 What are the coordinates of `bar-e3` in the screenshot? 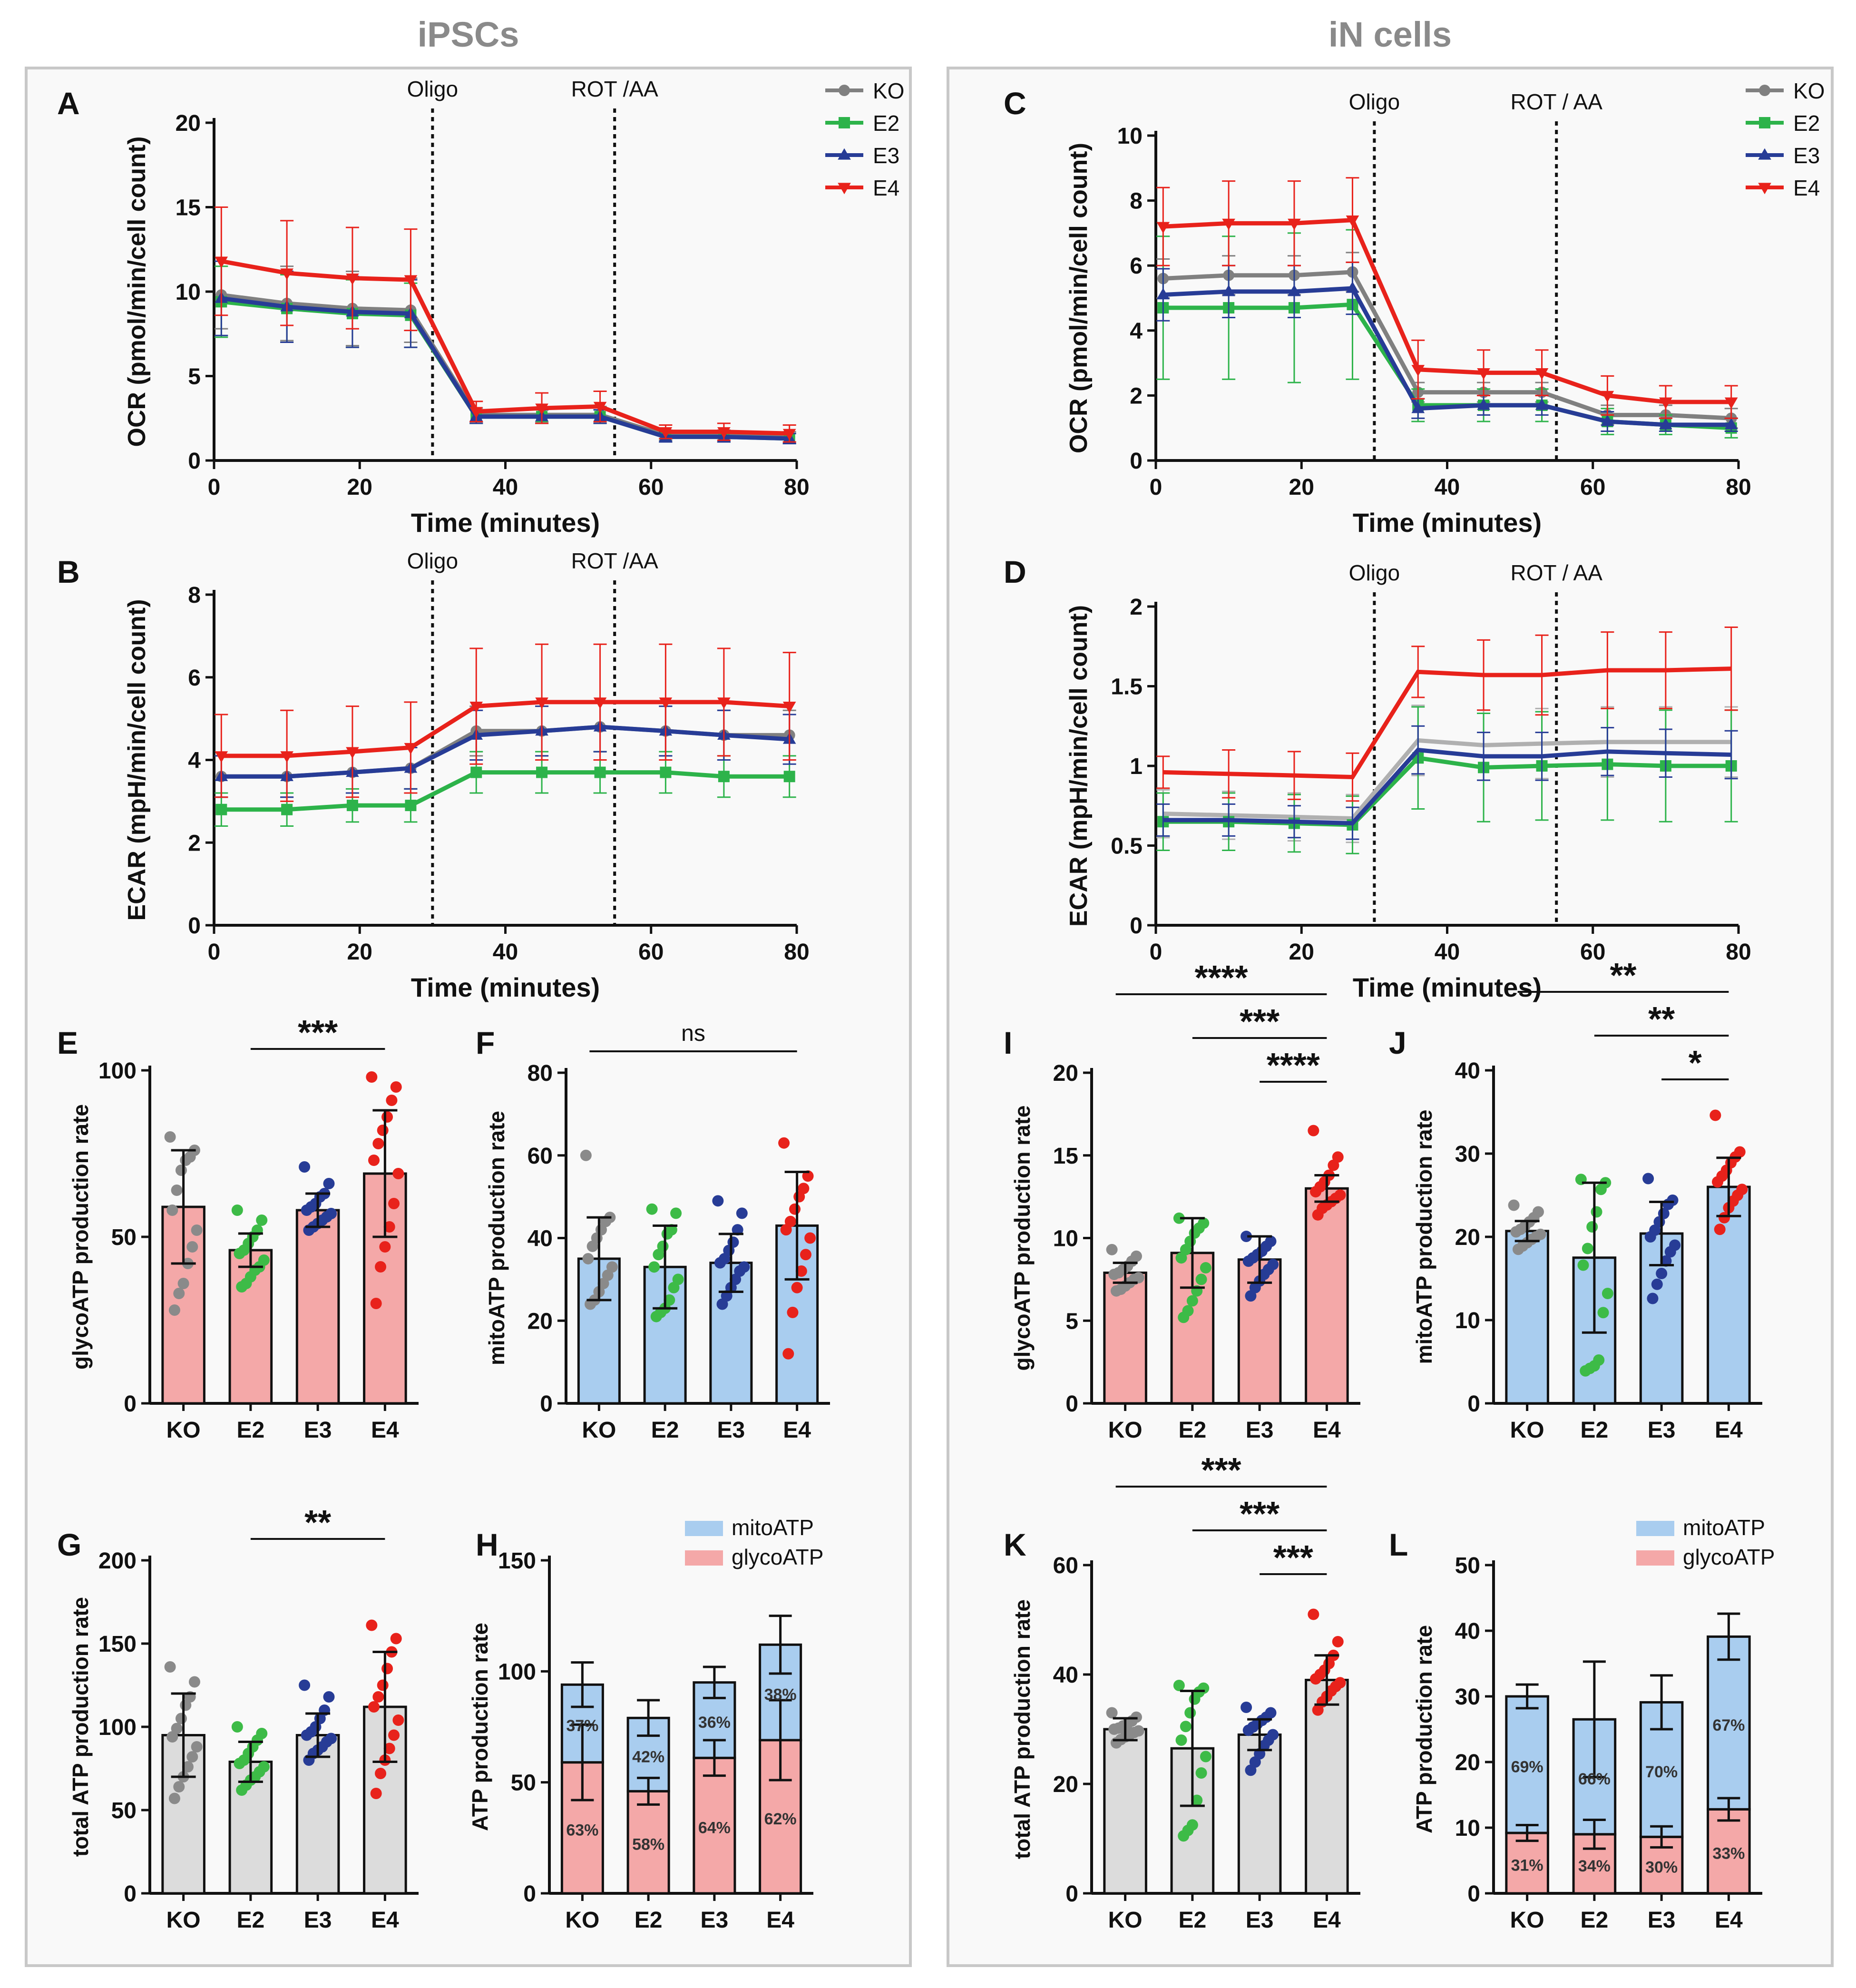 It's located at (318, 1307).